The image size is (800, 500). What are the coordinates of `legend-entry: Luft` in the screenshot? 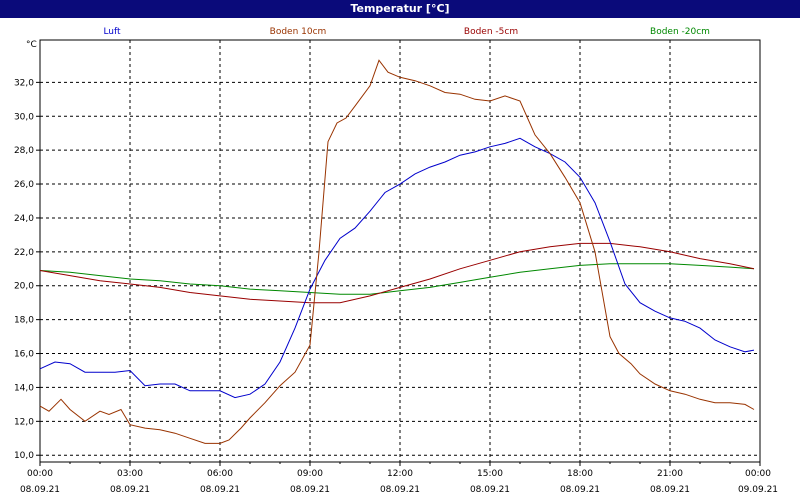 It's located at (112, 32).